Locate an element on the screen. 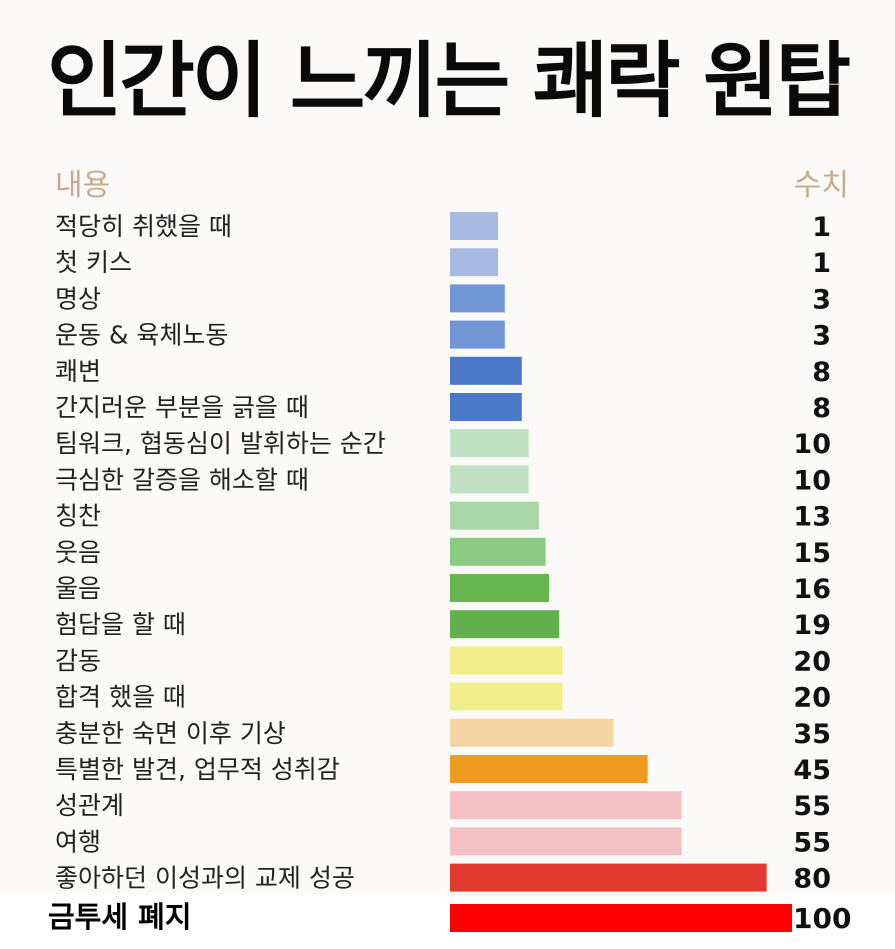  category-label: 적당히 취했을 때 is located at coordinates (143, 226).